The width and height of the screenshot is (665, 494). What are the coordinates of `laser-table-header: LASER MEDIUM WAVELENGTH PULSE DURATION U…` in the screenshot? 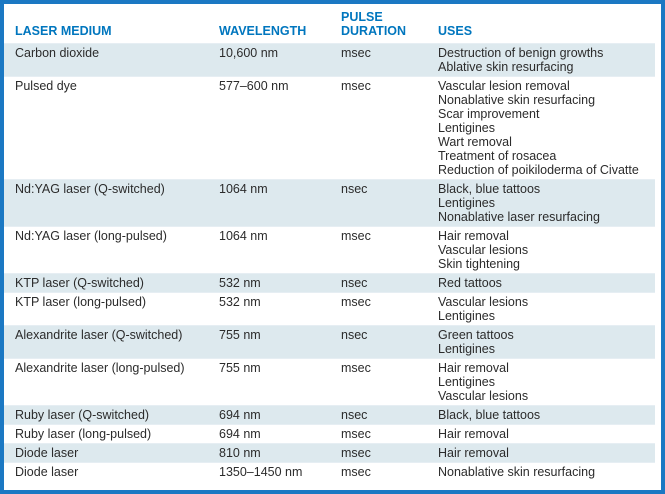 It's located at (329, 24).